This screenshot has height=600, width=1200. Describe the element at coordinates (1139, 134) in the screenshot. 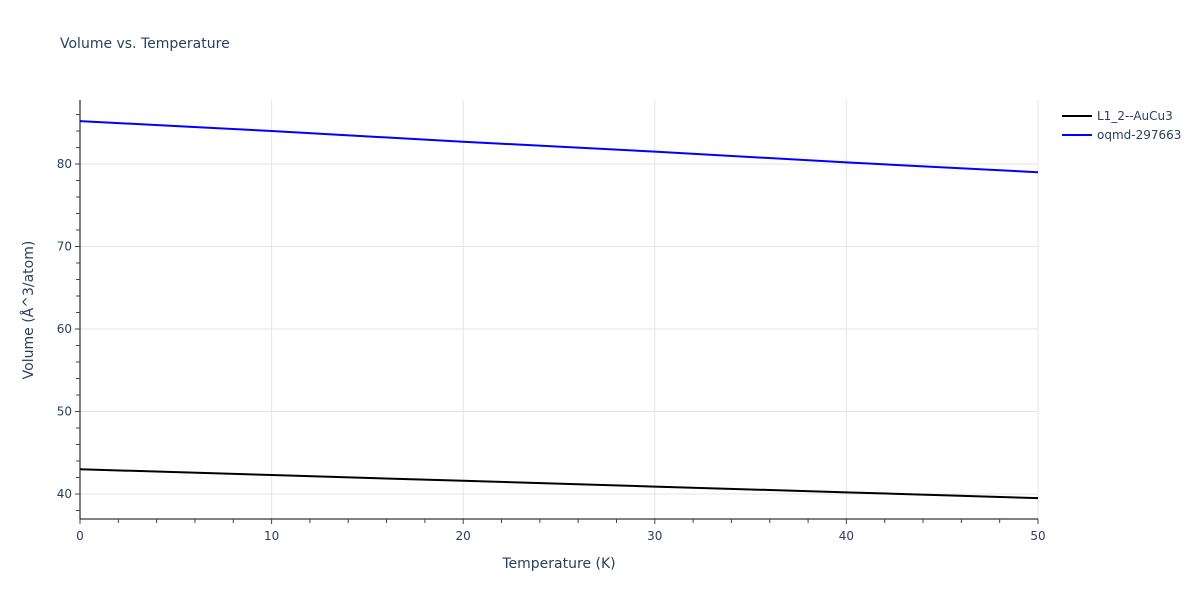

I see `legend-label: oqmd-297663` at that location.